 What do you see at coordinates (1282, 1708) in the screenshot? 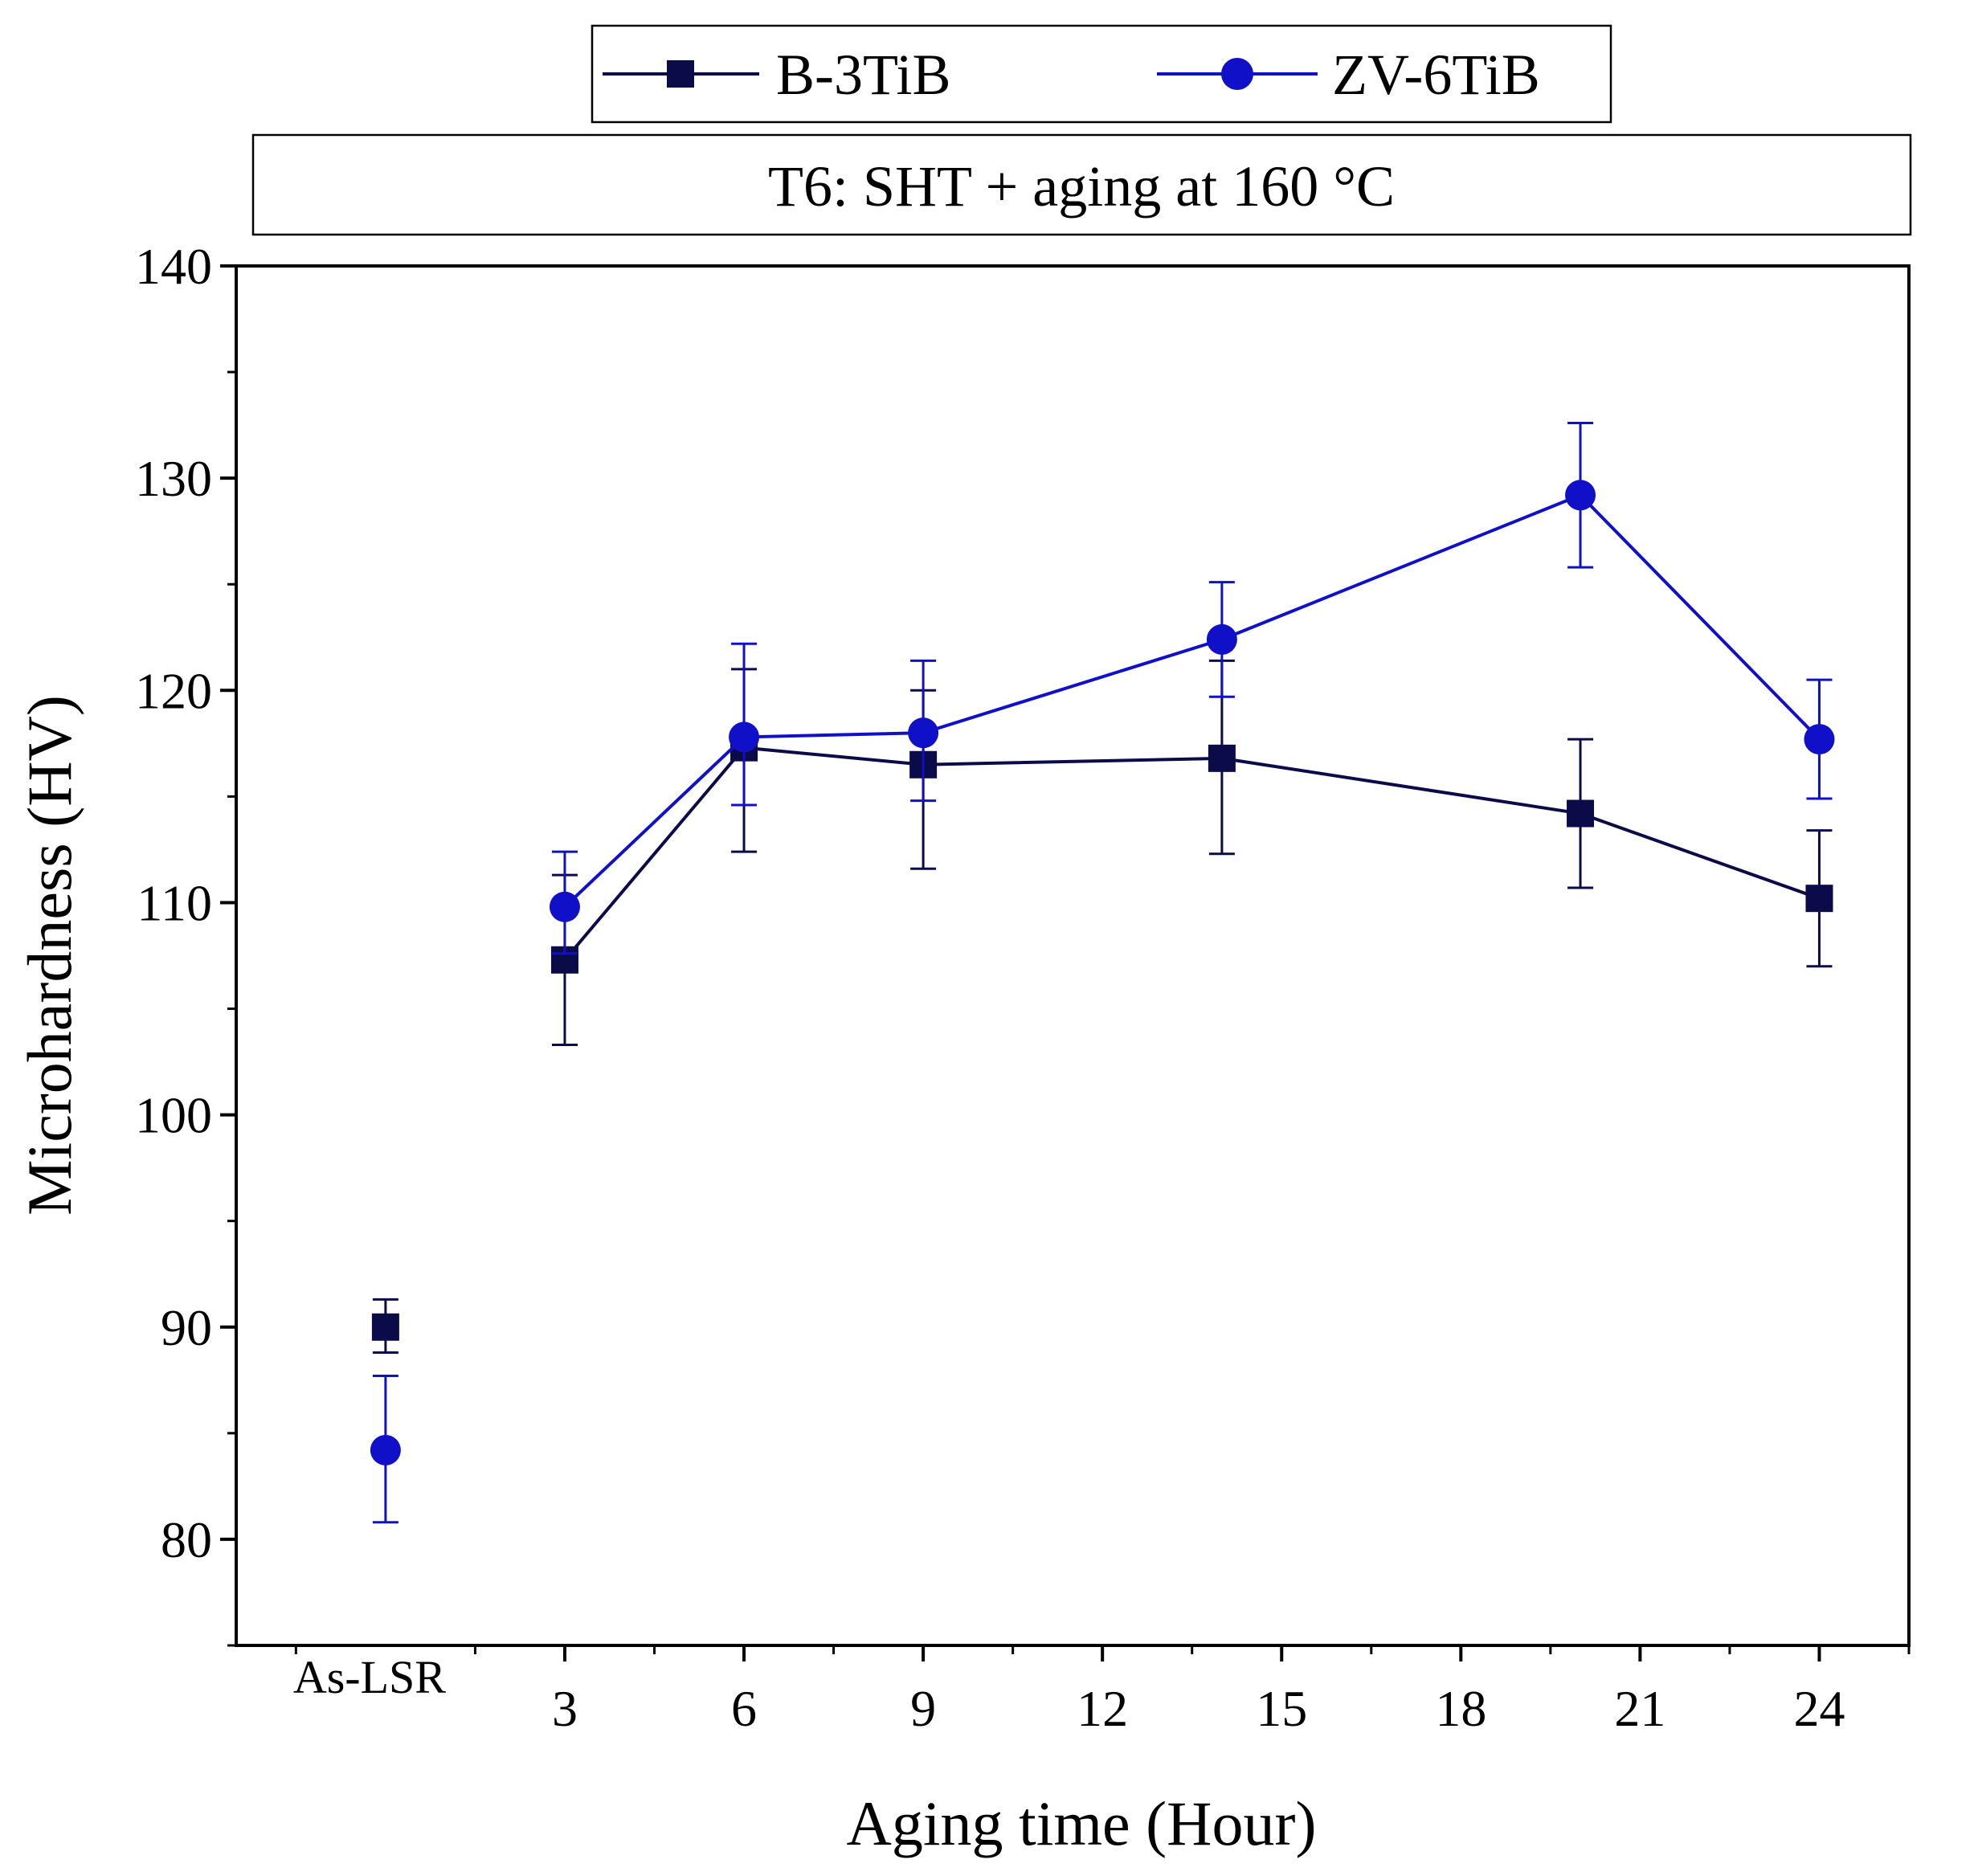
I see `x-tick-label: 15` at bounding box center [1282, 1708].